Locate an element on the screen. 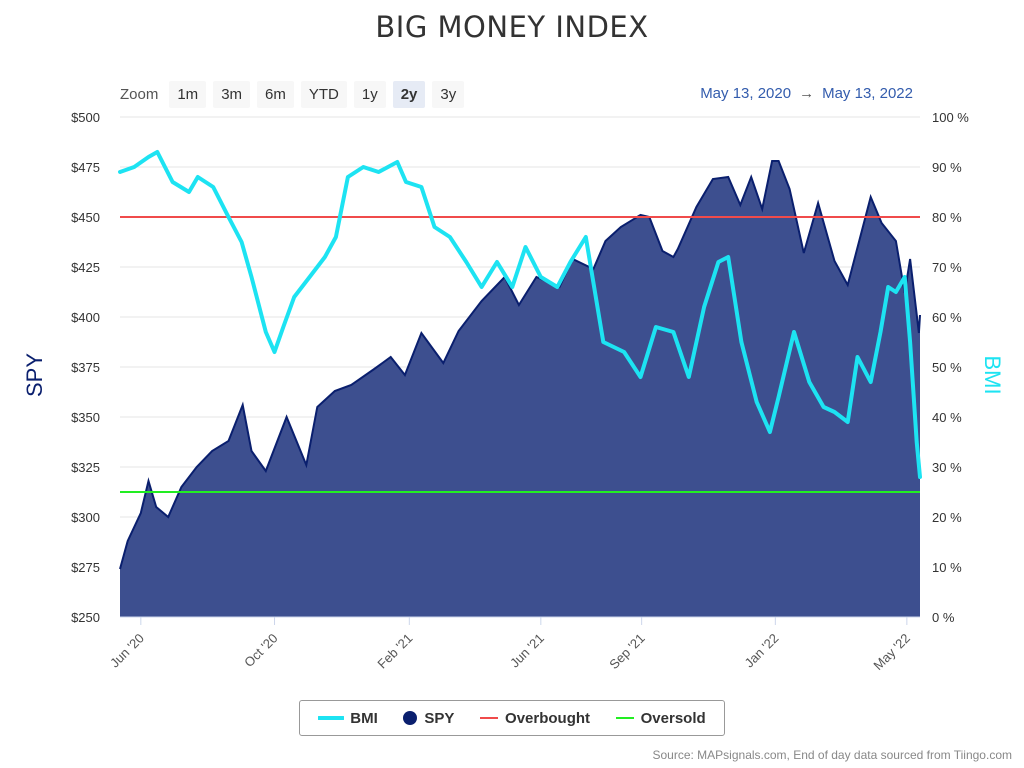  y-right-tick-label: 40 % is located at coordinates (947, 417).